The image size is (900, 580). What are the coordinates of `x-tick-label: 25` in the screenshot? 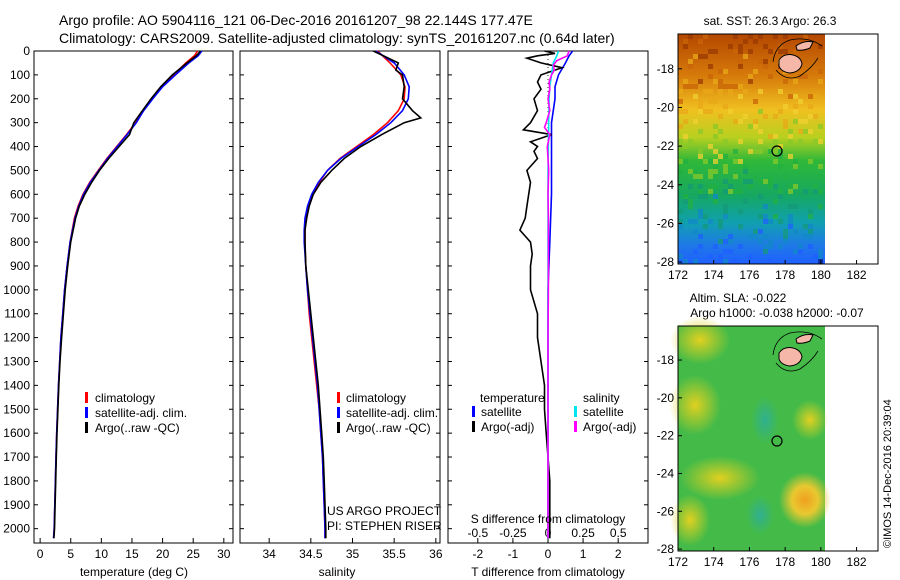 It's located at (194, 554).